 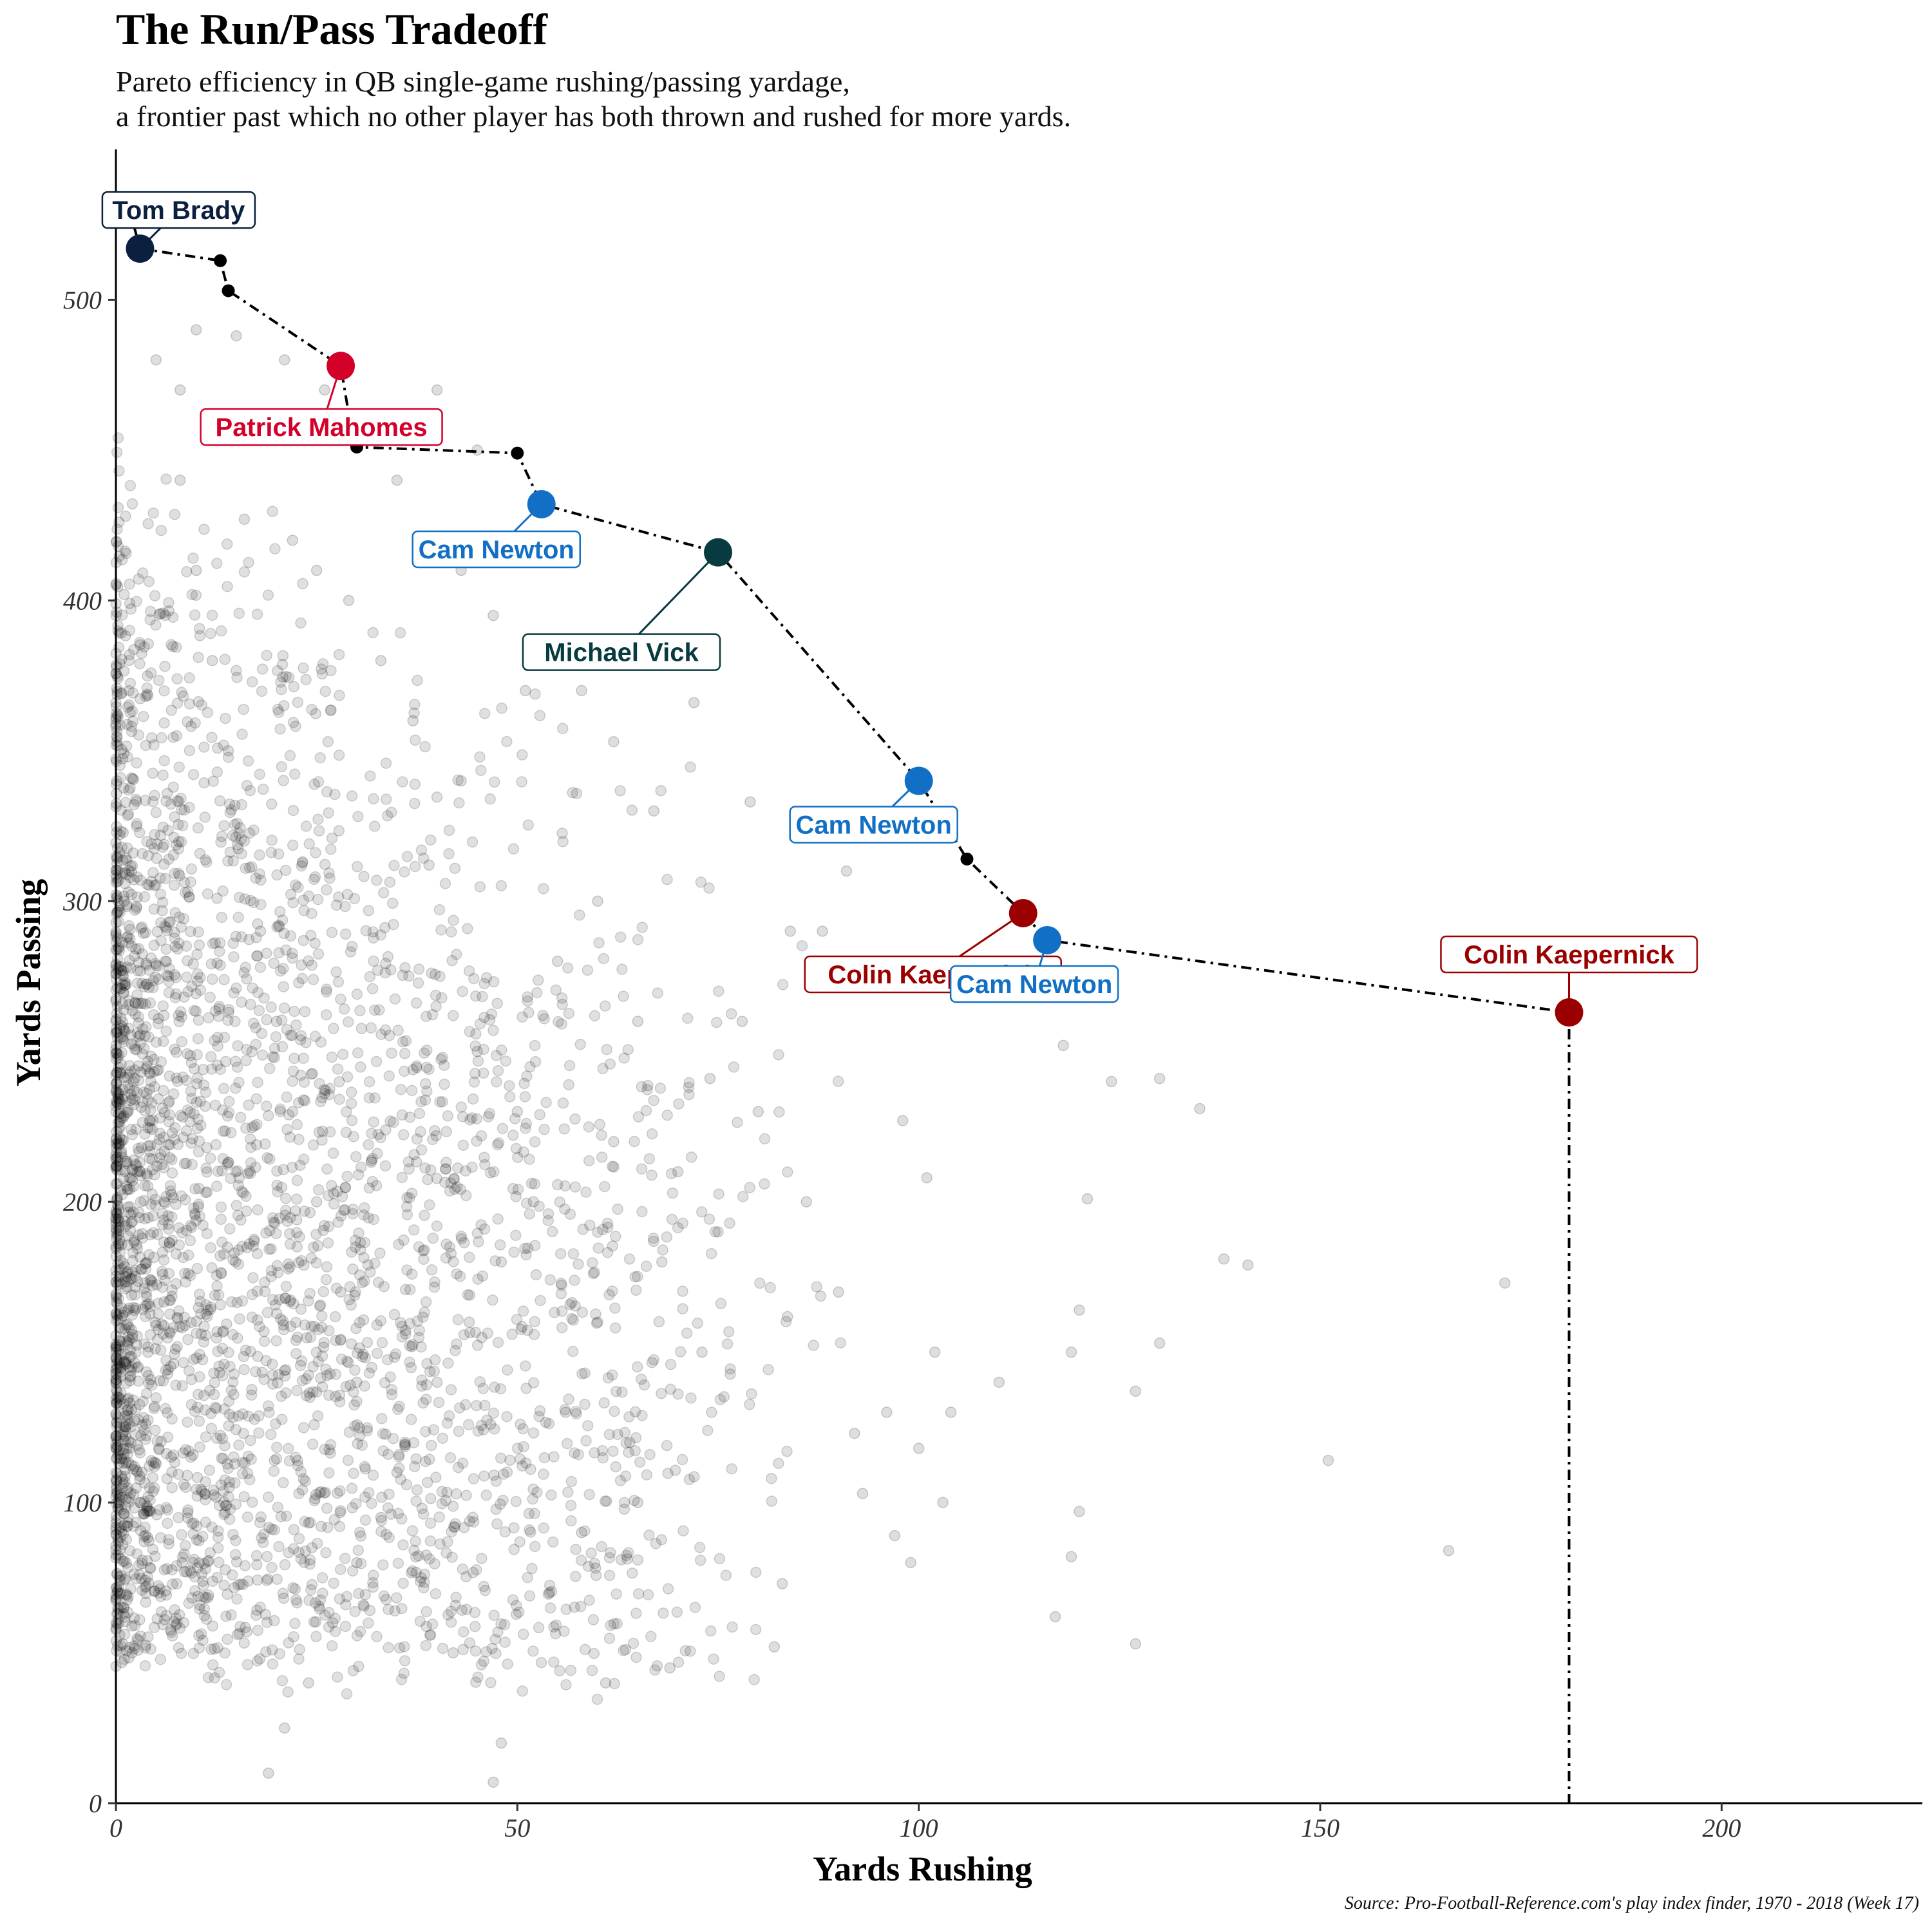 I want to click on y-tick-label: 0, so click(x=96, y=1803).